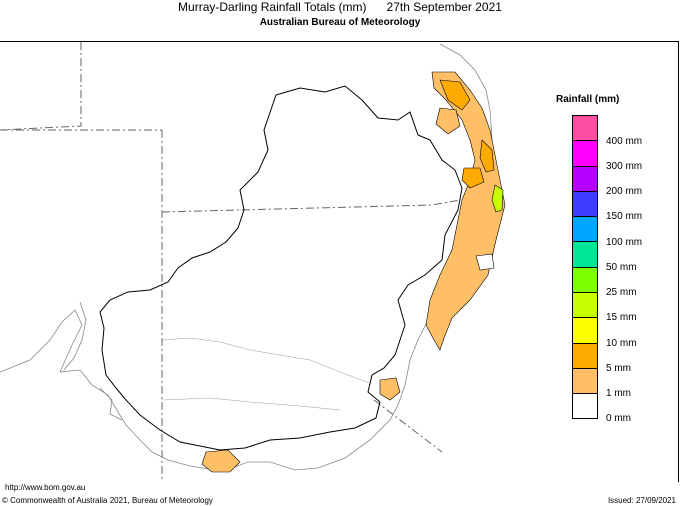 Image resolution: width=680 pixels, height=506 pixels. I want to click on legend-label-50: 50 mm, so click(621, 267).